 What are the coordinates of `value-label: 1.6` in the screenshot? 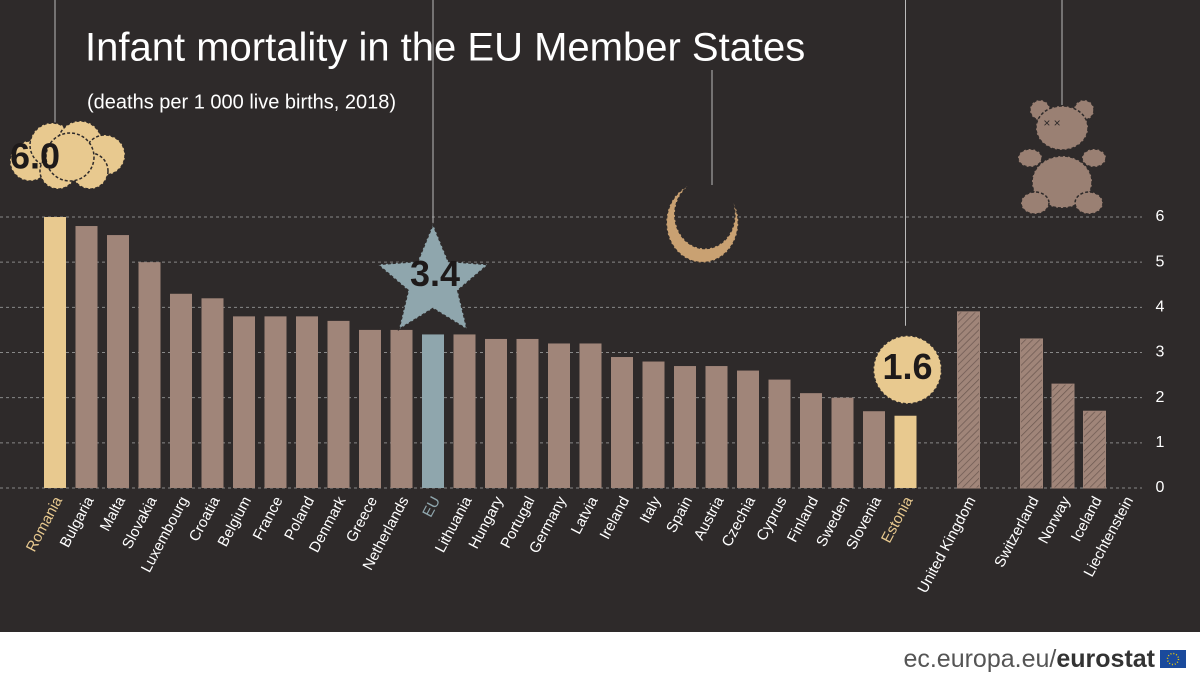 It's located at (907, 366).